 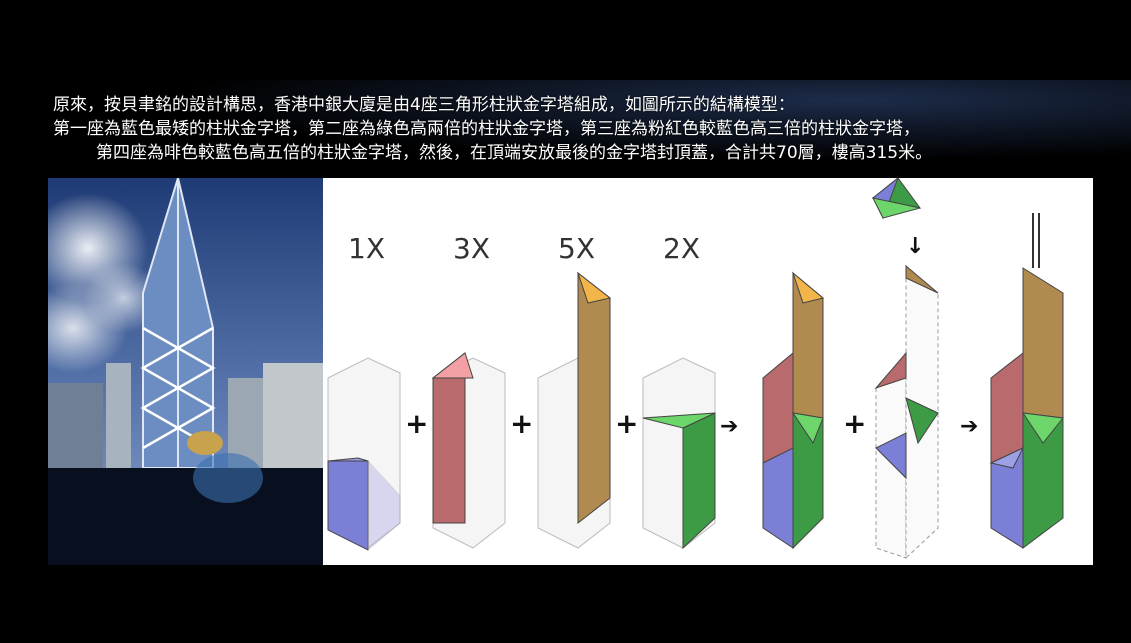 I want to click on arrow-2: ➔, so click(x=969, y=426).